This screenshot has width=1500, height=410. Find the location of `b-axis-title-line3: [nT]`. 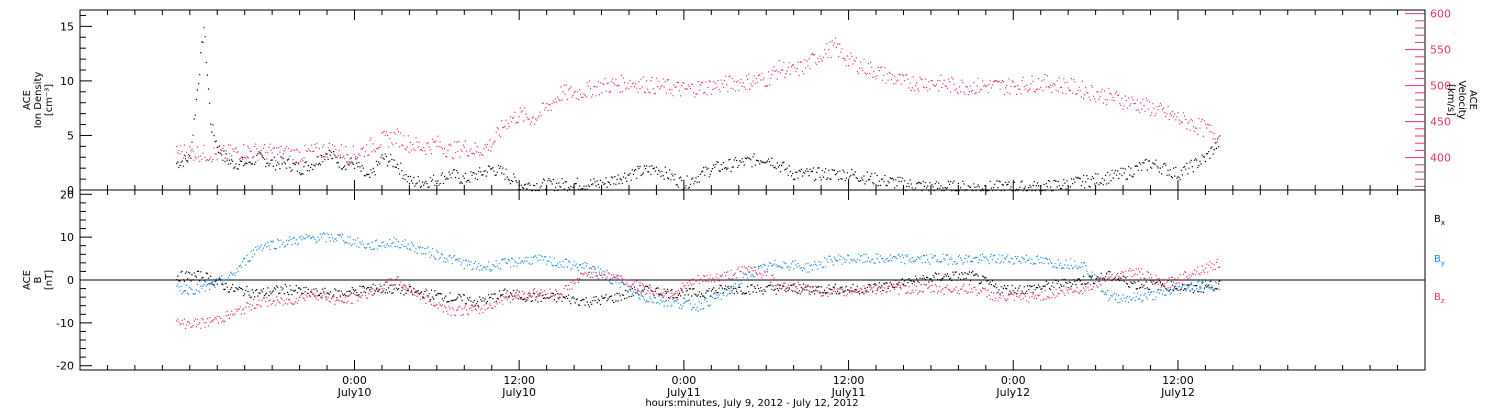

b-axis-title-line3: [nT] is located at coordinates (49, 280).